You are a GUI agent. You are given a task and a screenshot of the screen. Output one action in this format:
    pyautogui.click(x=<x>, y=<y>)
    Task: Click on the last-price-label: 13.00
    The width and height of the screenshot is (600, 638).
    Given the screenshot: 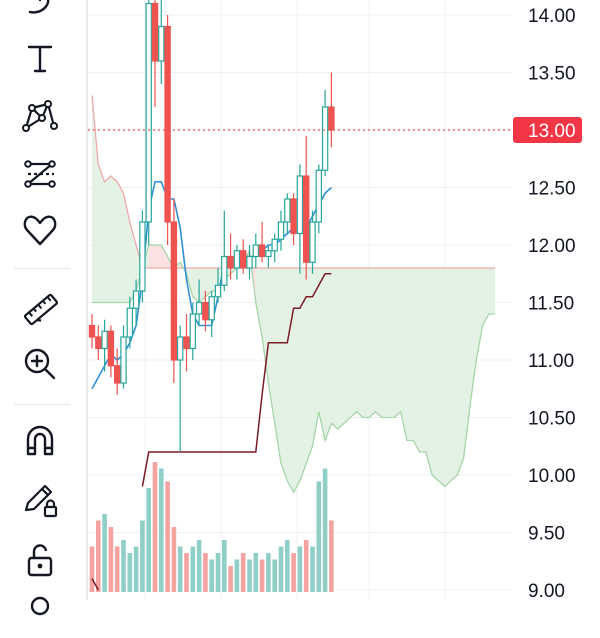 What is the action you would take?
    pyautogui.click(x=552, y=131)
    